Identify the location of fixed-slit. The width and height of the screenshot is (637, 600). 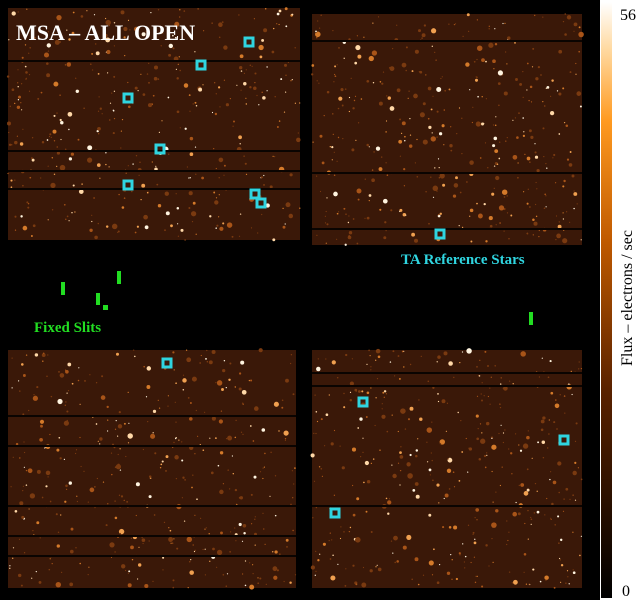
(105, 307).